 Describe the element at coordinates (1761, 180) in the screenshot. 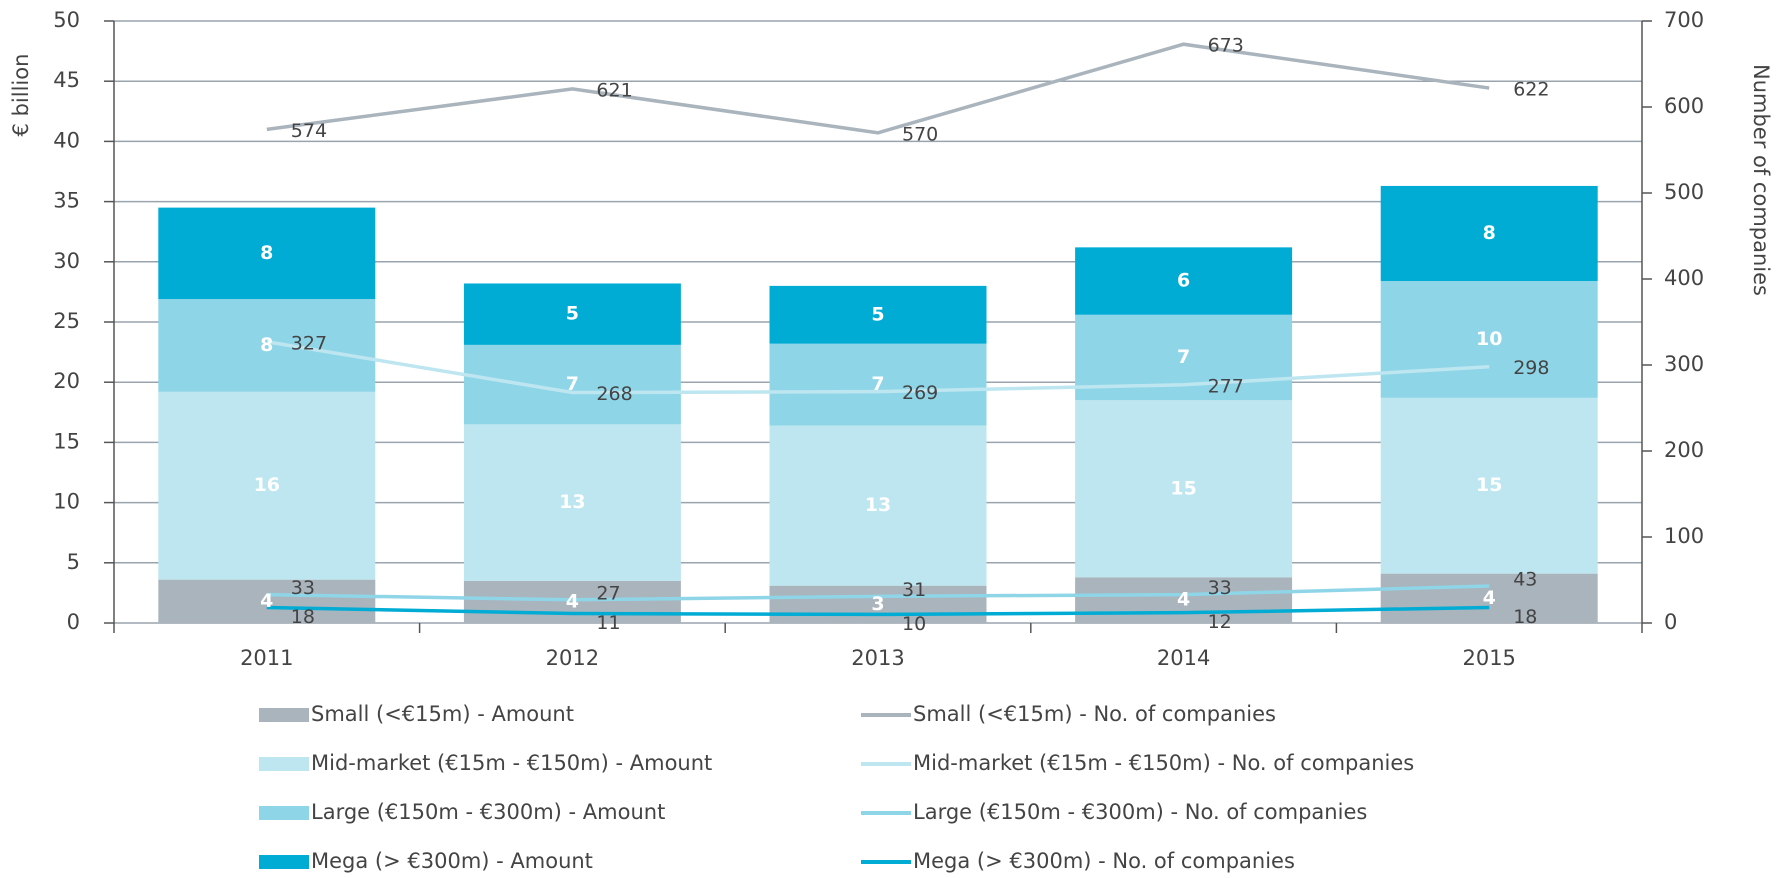

I see `y2-axis-label: Number of companies` at that location.